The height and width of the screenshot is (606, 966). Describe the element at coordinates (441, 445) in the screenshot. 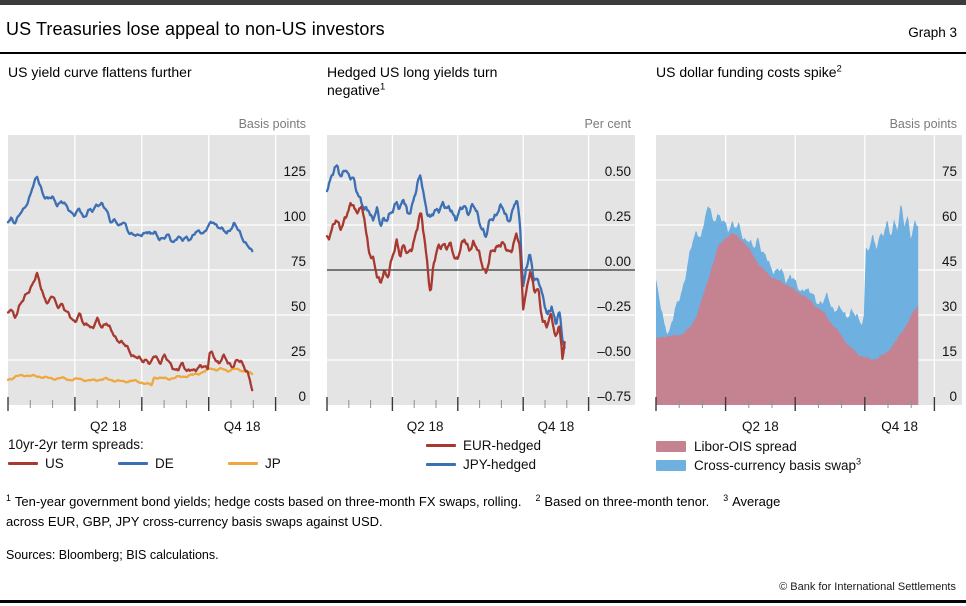

I see `eur-hedged-swatch` at that location.